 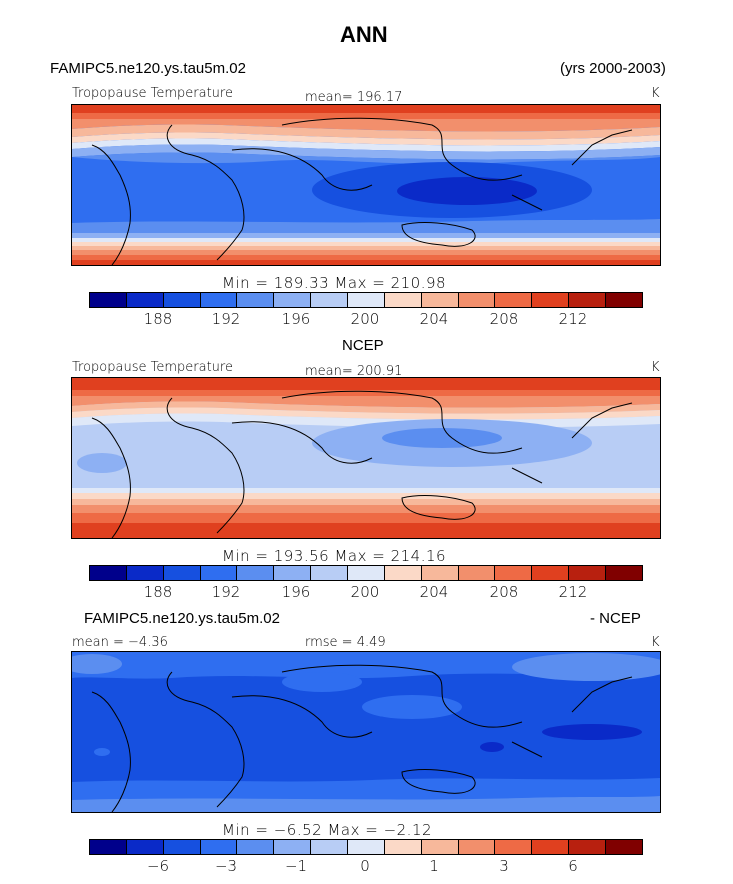 I want to click on panel2-tick: 208, so click(x=504, y=592).